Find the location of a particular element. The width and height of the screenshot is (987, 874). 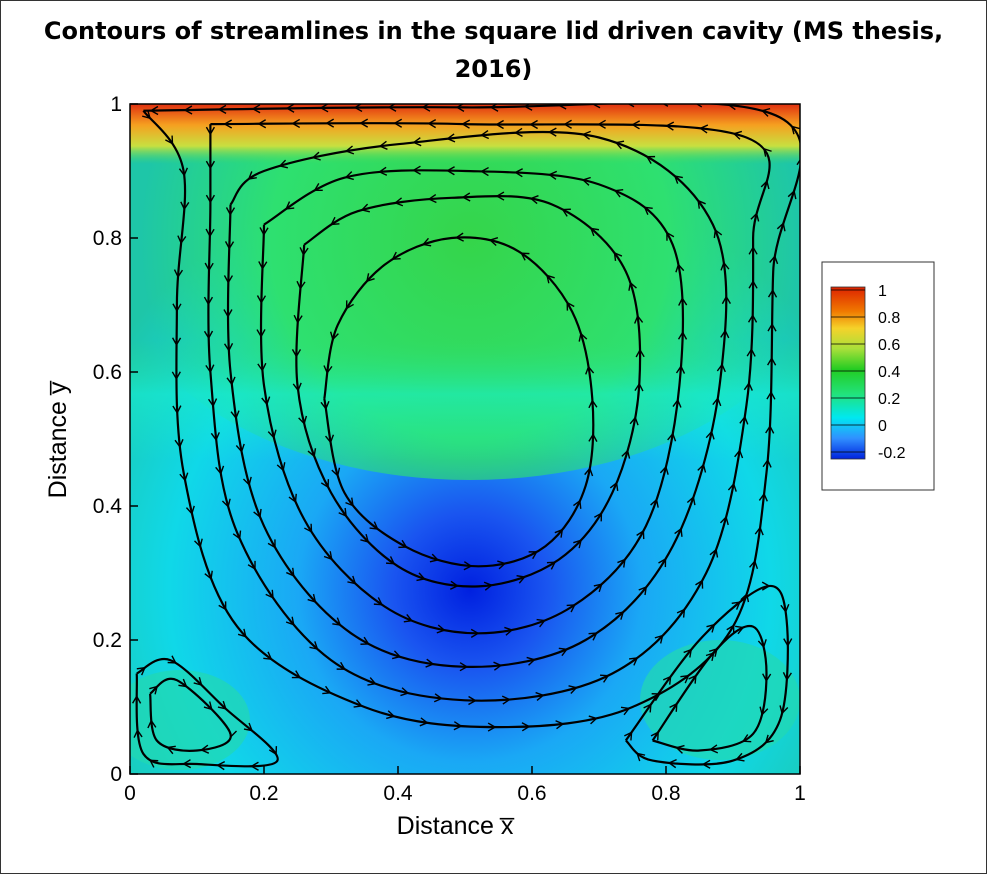

streamline-corner-bl-outer is located at coordinates (207, 712).